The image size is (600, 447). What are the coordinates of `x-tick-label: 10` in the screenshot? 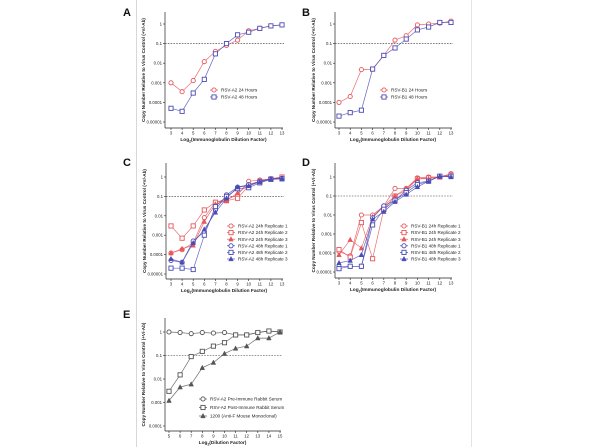 It's located at (224, 436).